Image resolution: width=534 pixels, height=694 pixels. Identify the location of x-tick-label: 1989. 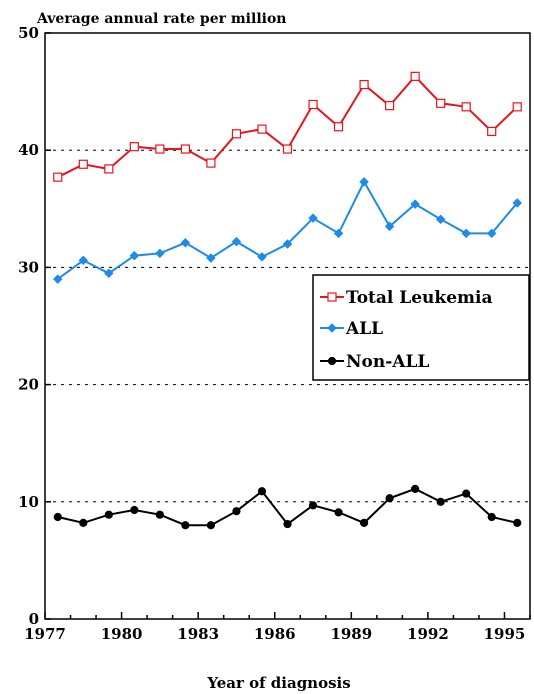
(351, 634).